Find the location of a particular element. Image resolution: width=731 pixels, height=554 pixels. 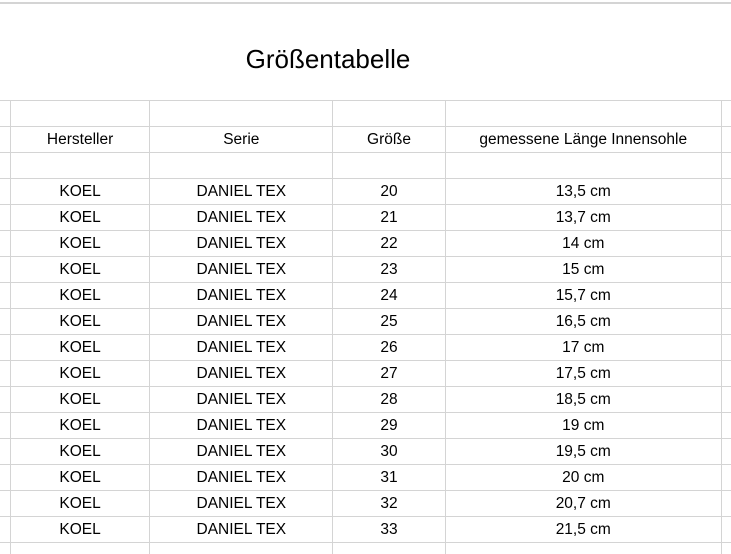

cell: 13,7 cm is located at coordinates (583, 217).